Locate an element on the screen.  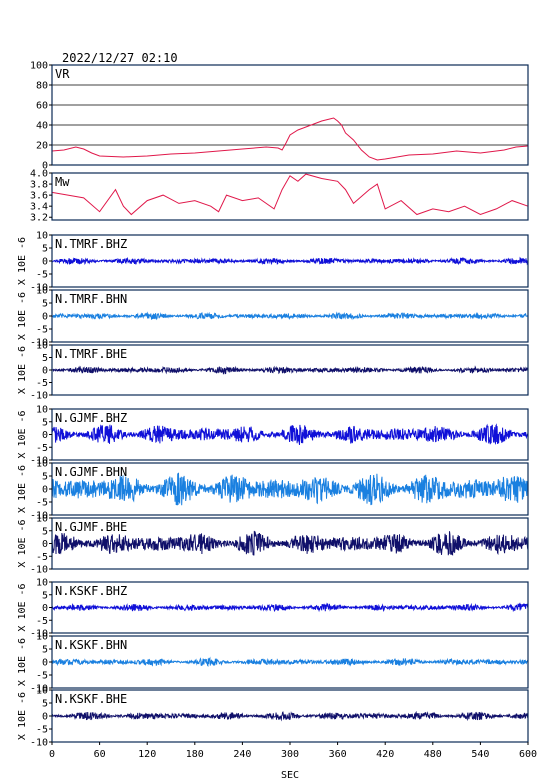
header-datetime: 2022/12/27 02:10 is located at coordinates (120, 58).